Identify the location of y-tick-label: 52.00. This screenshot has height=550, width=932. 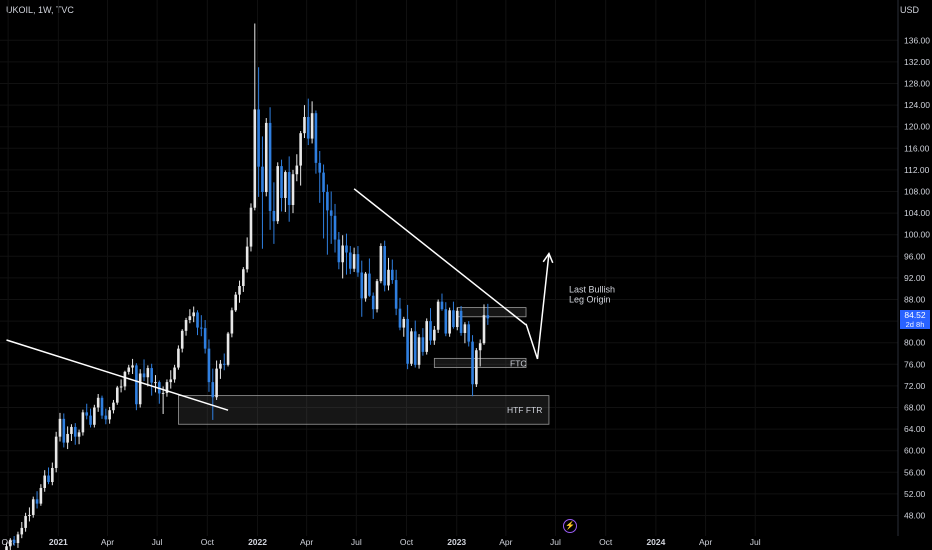
(915, 494).